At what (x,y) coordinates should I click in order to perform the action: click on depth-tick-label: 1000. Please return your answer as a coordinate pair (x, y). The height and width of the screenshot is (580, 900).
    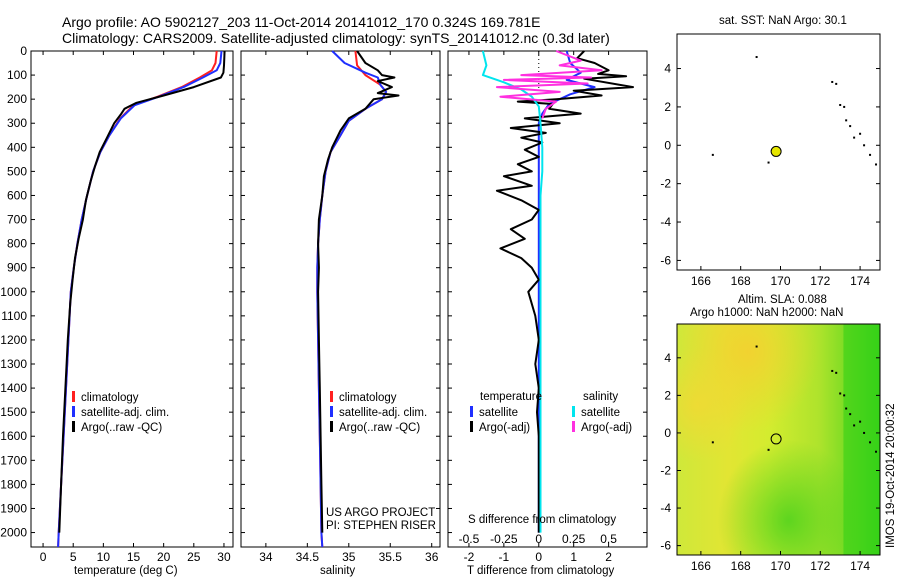
    Looking at the image, I should click on (13, 292).